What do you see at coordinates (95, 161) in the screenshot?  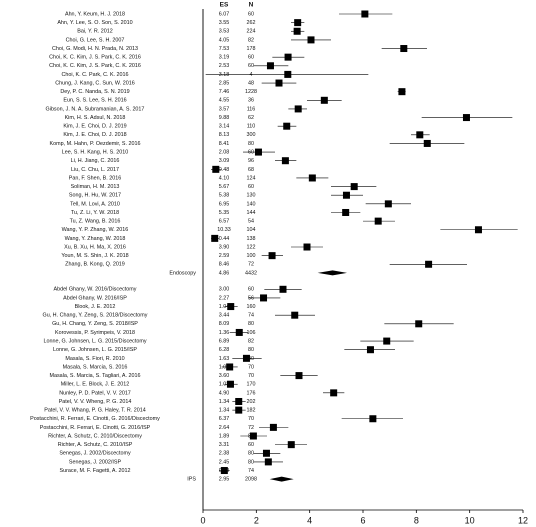 I see `study-label: Li, H. Jiang, C. 2016` at bounding box center [95, 161].